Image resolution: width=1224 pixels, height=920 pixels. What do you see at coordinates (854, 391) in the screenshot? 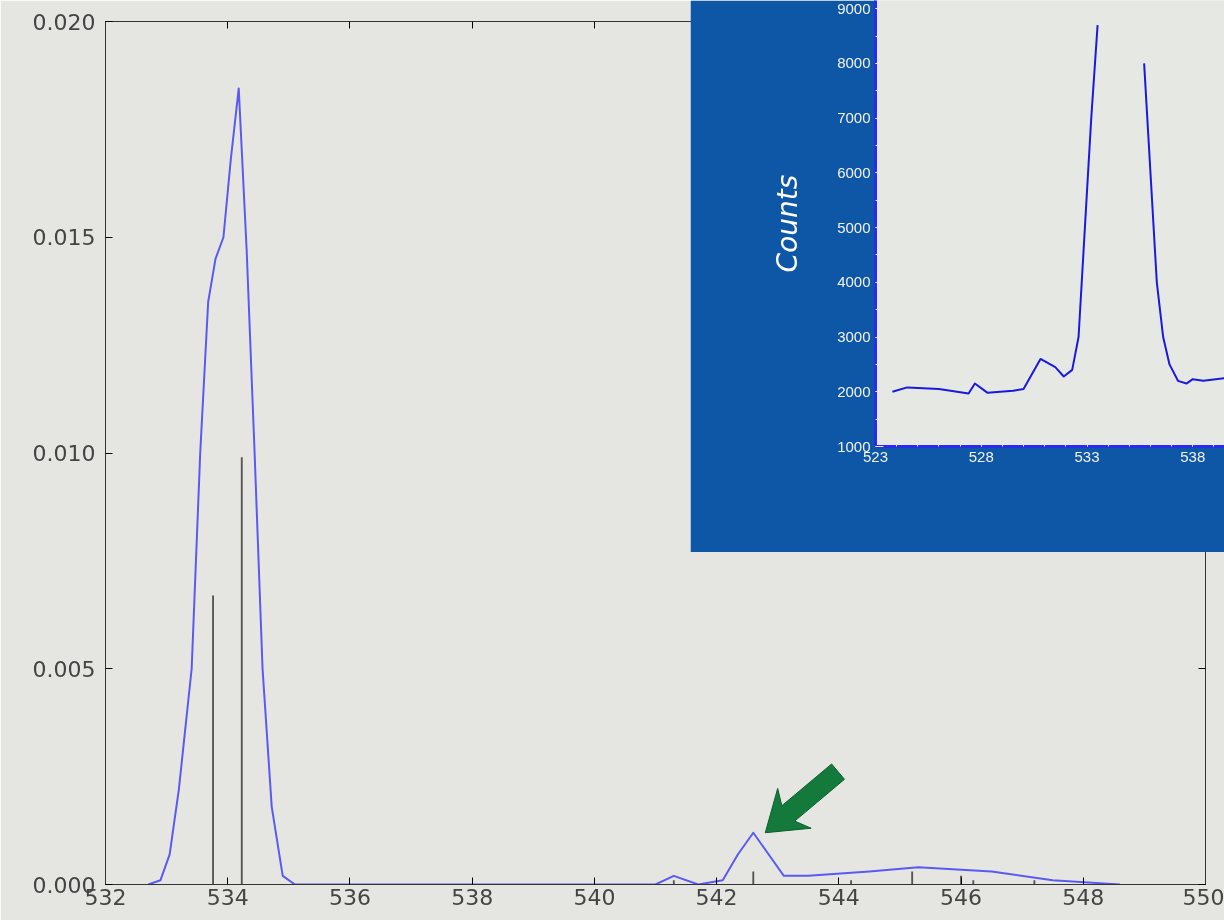
I see `y-tick-label: 2000` at bounding box center [854, 391].